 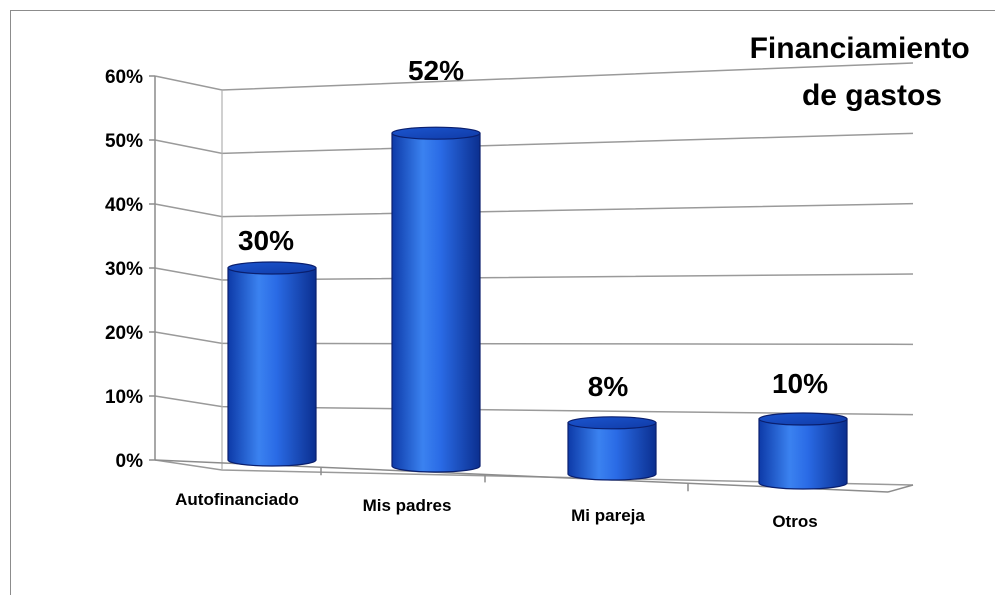 I want to click on y-tick-label: 60%, so click(x=124, y=77).